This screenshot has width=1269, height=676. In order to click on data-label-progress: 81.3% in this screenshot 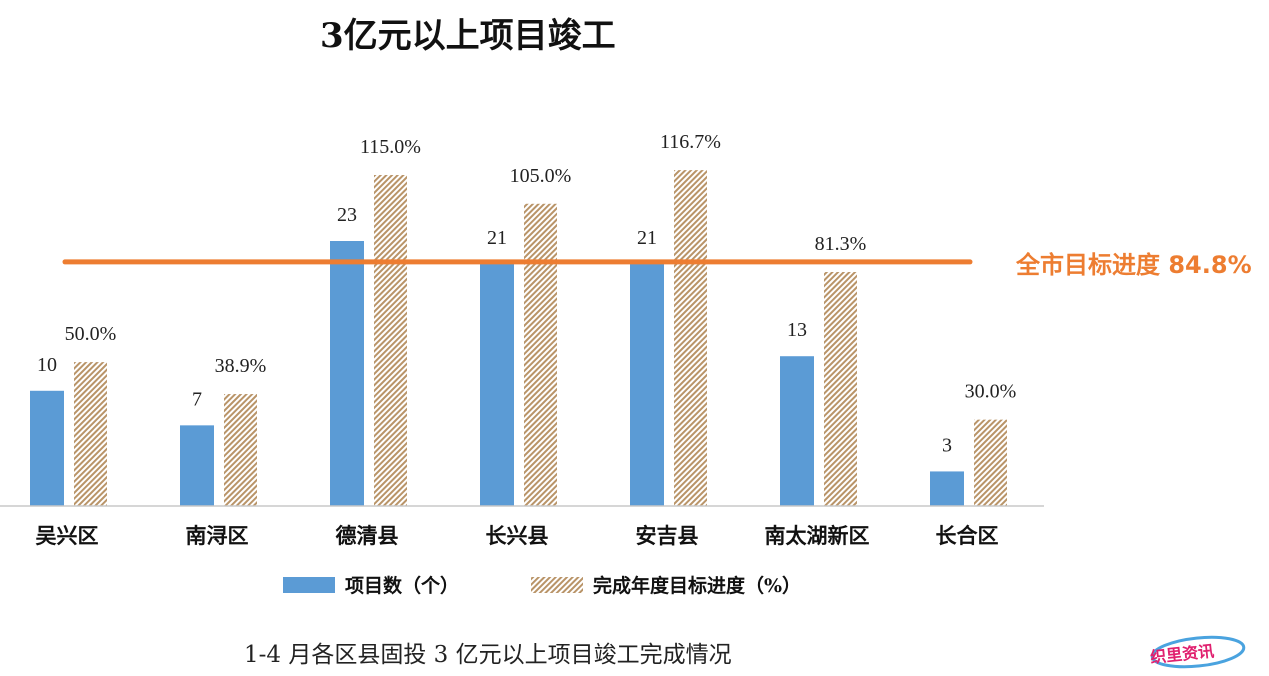, I will do `click(841, 244)`.